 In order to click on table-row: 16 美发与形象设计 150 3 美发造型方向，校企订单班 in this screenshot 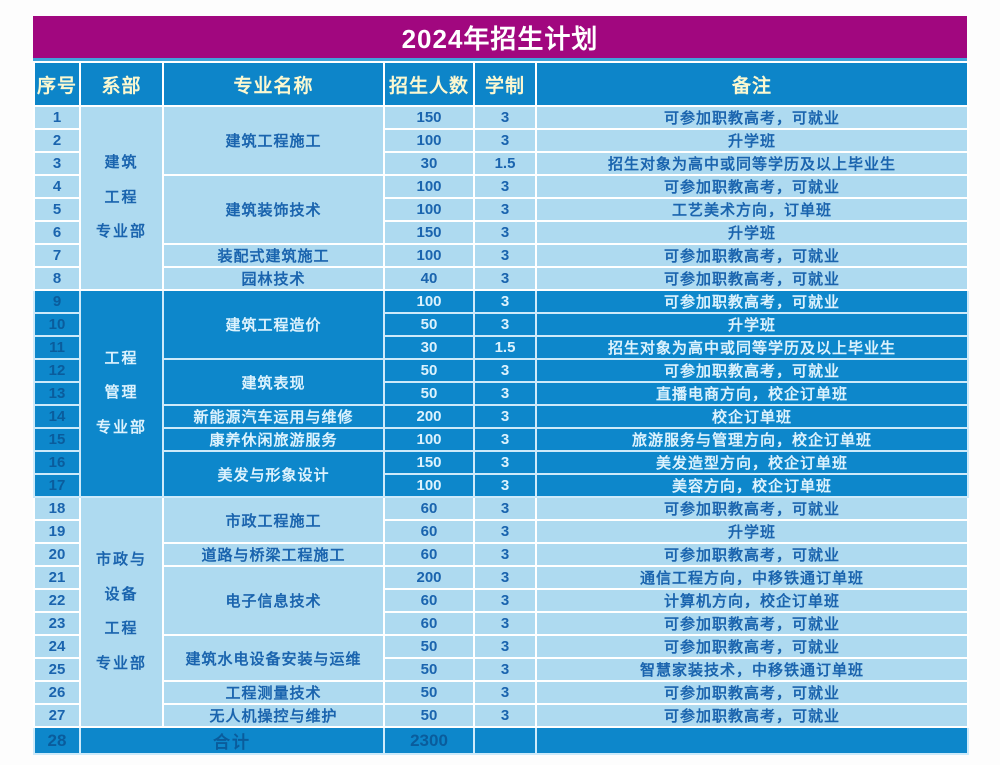, I will do `click(501, 474)`.